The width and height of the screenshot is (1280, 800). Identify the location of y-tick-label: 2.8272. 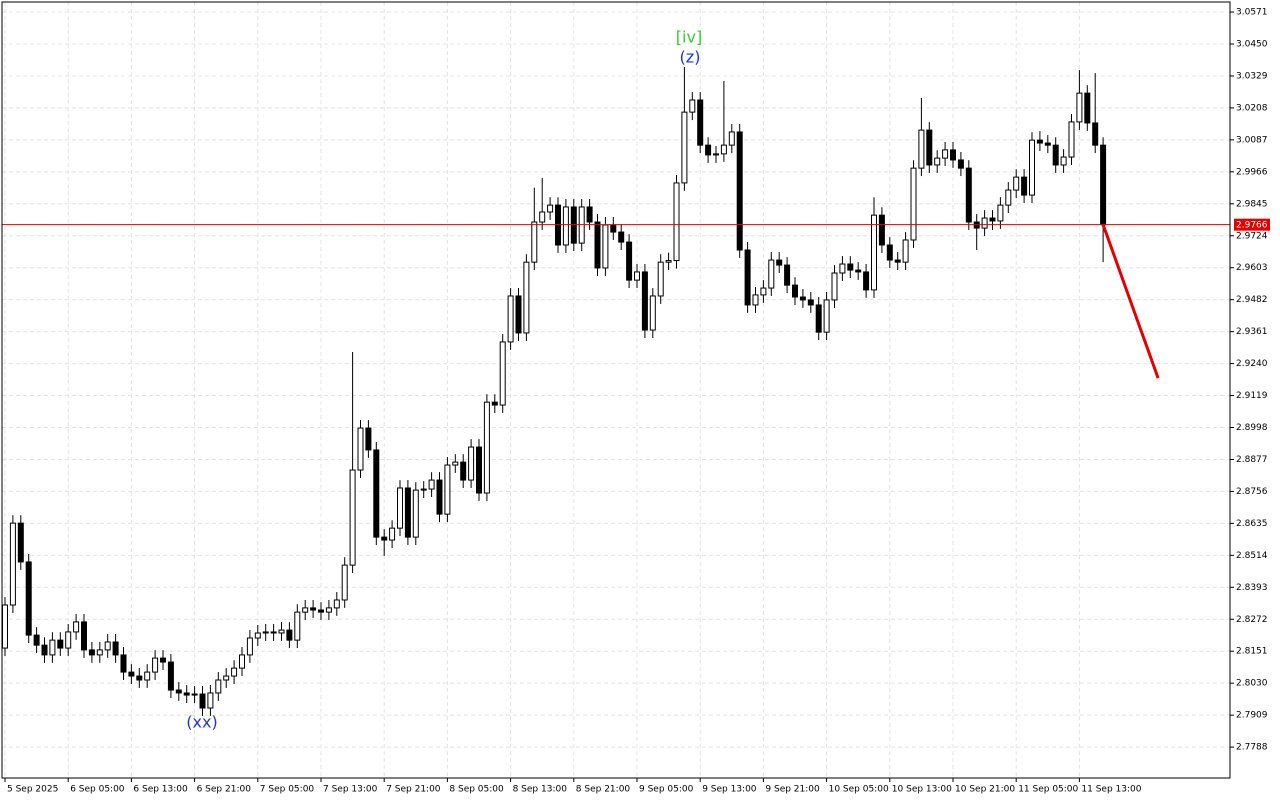
(1252, 620).